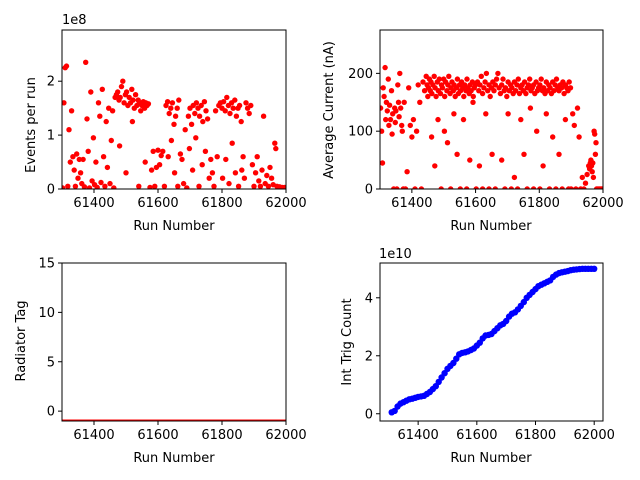 This screenshot has width=640, height=480. What do you see at coordinates (395, 254) in the screenshot?
I see `trig-offset-label: 1e10` at bounding box center [395, 254].